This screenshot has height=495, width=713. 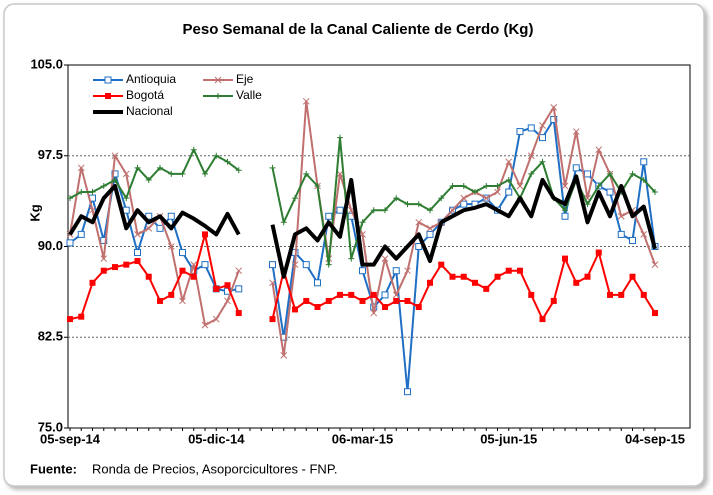 I want to click on y-tick-label: 75.0, so click(x=50, y=426).